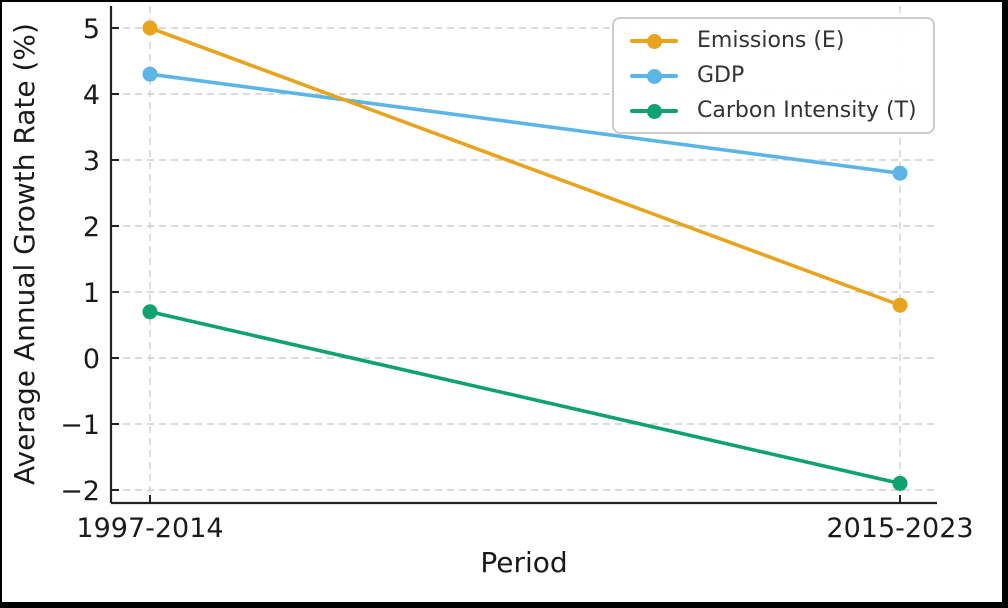  Describe the element at coordinates (80, 491) in the screenshot. I see `y-tick-label: −2` at that location.